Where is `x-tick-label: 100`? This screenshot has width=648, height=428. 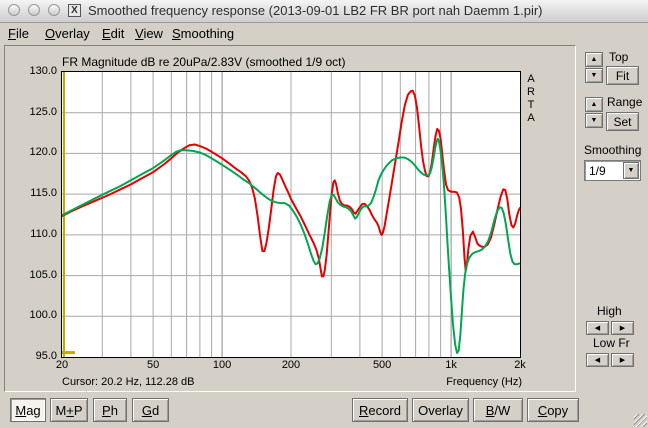
x-tick-label: 100 is located at coordinates (222, 365).